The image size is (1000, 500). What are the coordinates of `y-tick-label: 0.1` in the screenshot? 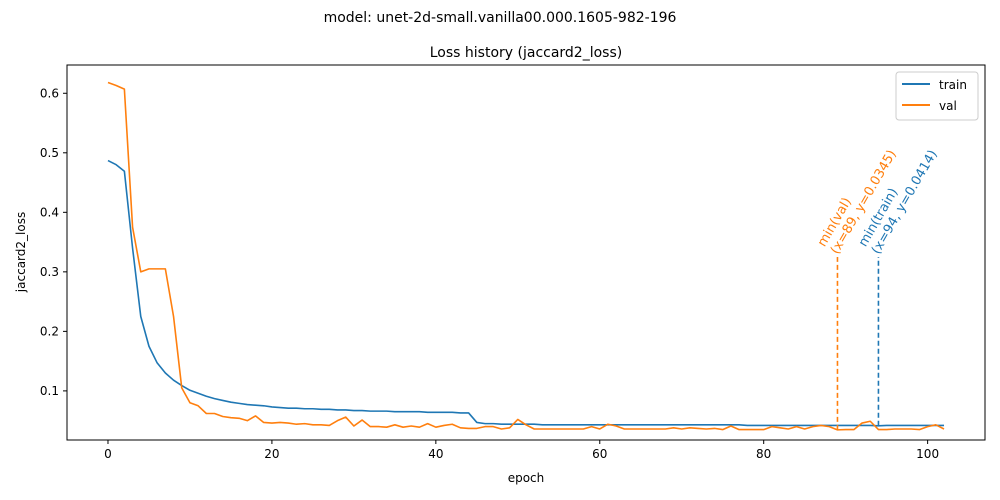 It's located at (49, 391).